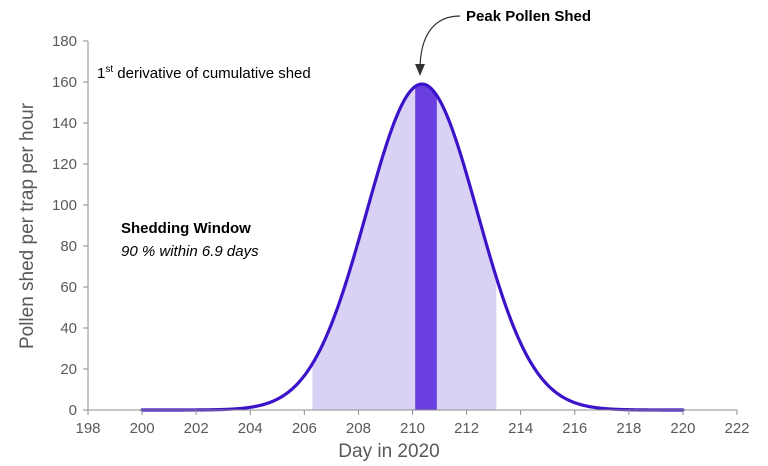 Image resolution: width=768 pixels, height=466 pixels. Describe the element at coordinates (109, 69) in the screenshot. I see `subtitle-superscript: st` at that location.